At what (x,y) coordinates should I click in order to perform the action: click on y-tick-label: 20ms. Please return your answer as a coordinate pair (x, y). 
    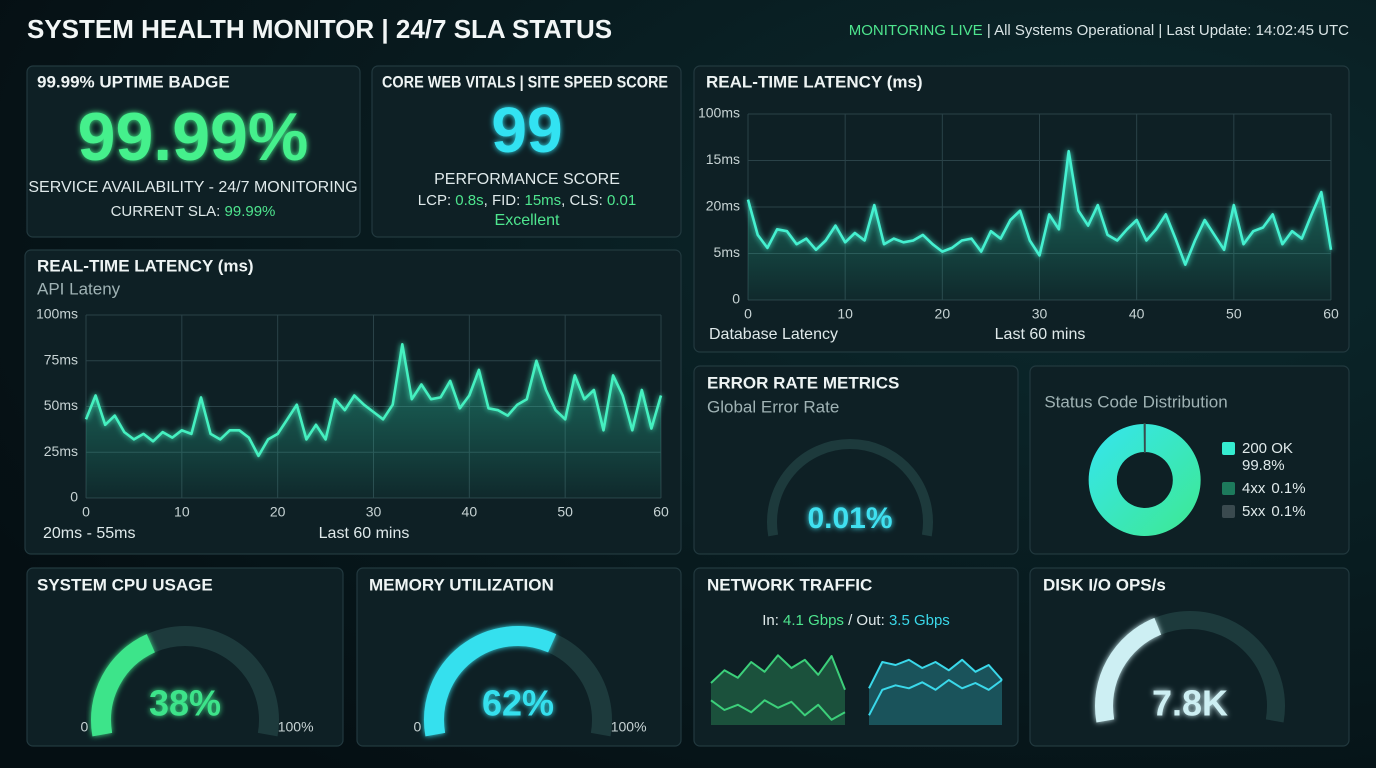
    Looking at the image, I should click on (723, 206).